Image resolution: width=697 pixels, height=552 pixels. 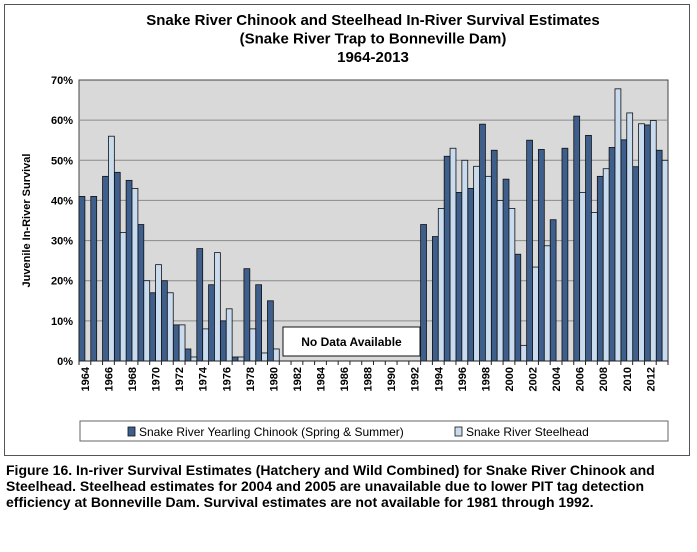 What do you see at coordinates (105, 268) in the screenshot?
I see `bar-chinook-1966` at bounding box center [105, 268].